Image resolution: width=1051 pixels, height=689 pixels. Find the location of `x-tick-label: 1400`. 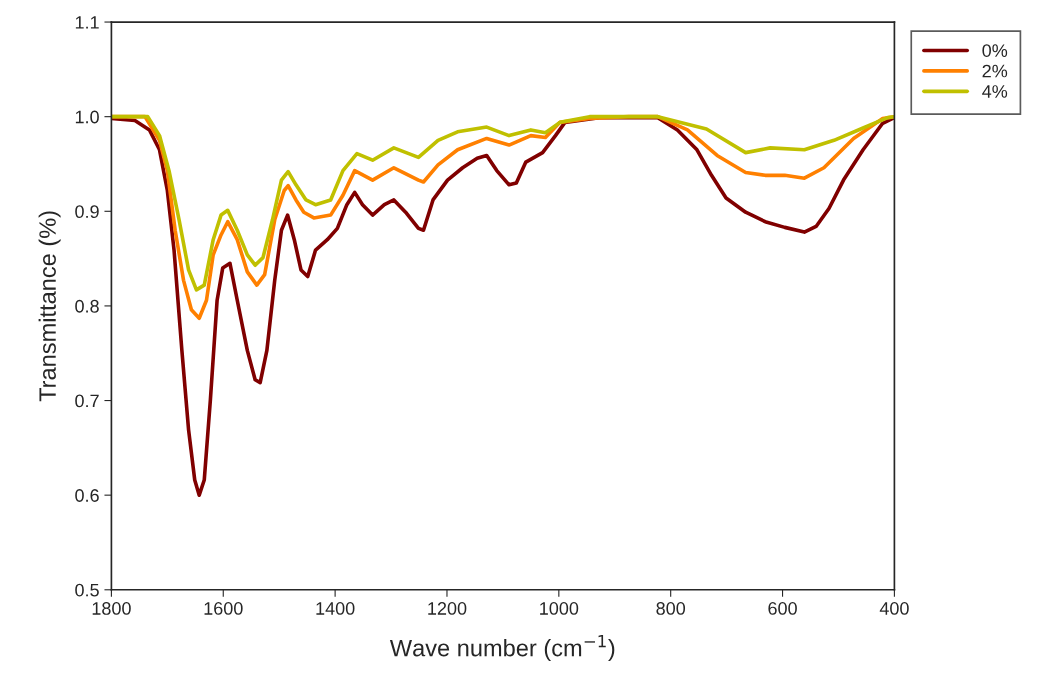

x-tick-label: 1400 is located at coordinates (335, 608).